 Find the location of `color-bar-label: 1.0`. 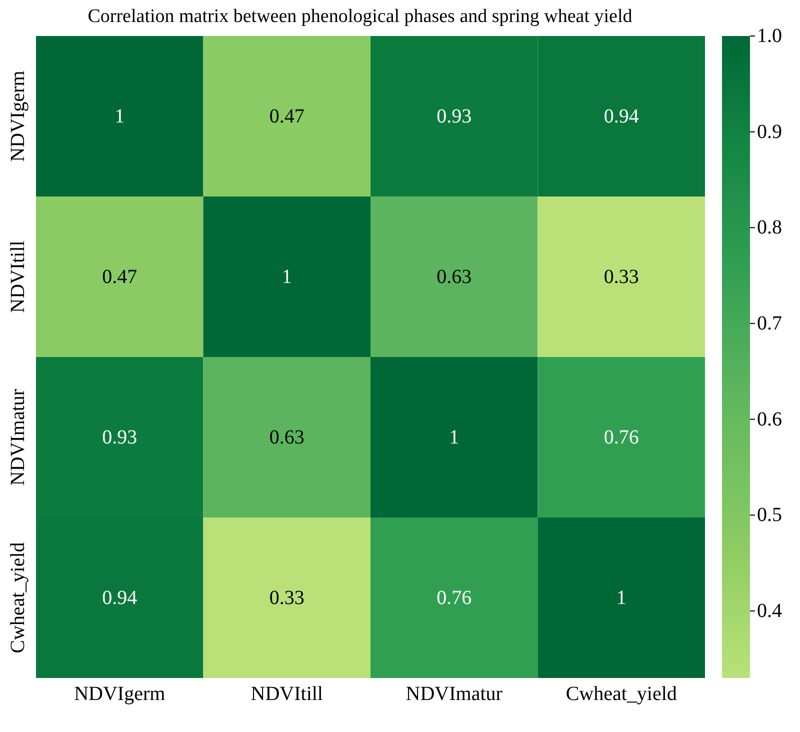

color-bar-label: 1.0 is located at coordinates (769, 36).